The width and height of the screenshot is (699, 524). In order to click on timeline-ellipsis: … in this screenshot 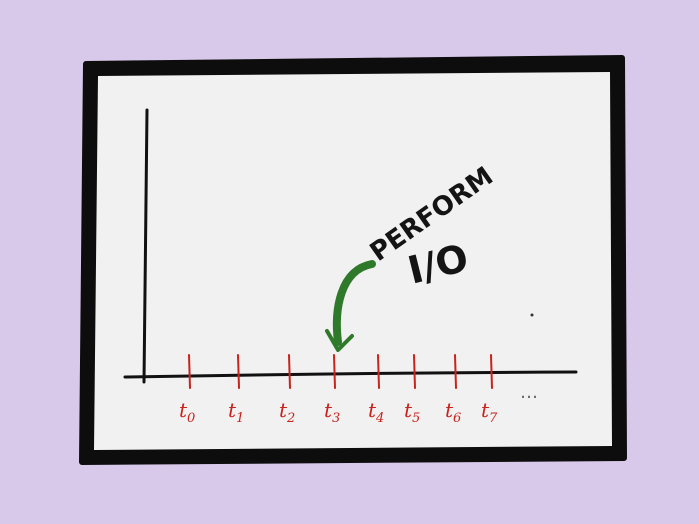, I will do `click(529, 392)`.